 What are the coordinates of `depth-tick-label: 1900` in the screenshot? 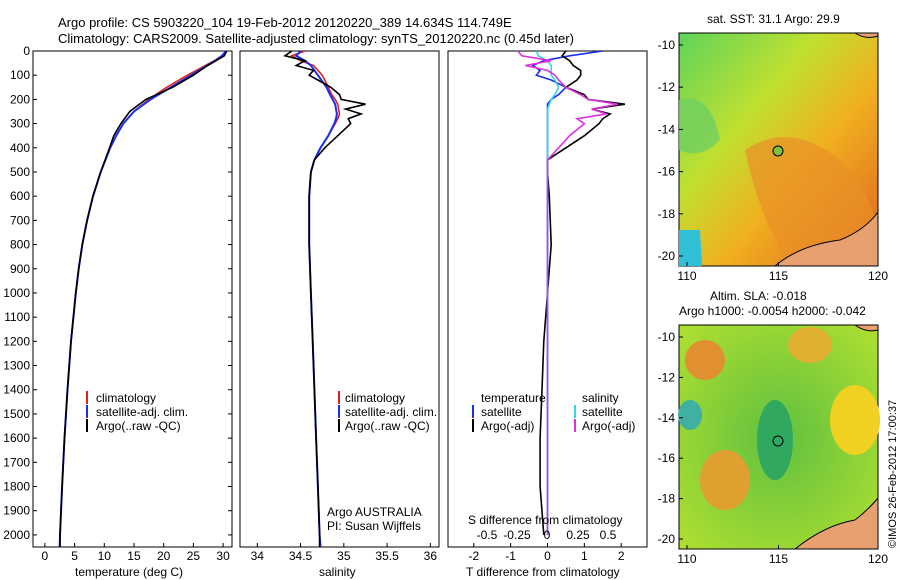 It's located at (16, 511).